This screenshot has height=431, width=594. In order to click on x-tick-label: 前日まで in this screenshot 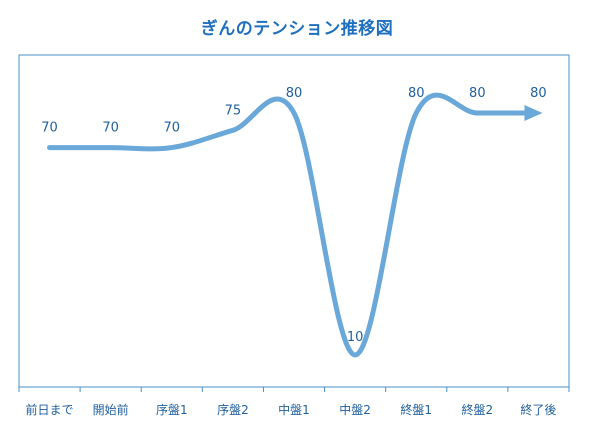, I will do `click(50, 409)`.